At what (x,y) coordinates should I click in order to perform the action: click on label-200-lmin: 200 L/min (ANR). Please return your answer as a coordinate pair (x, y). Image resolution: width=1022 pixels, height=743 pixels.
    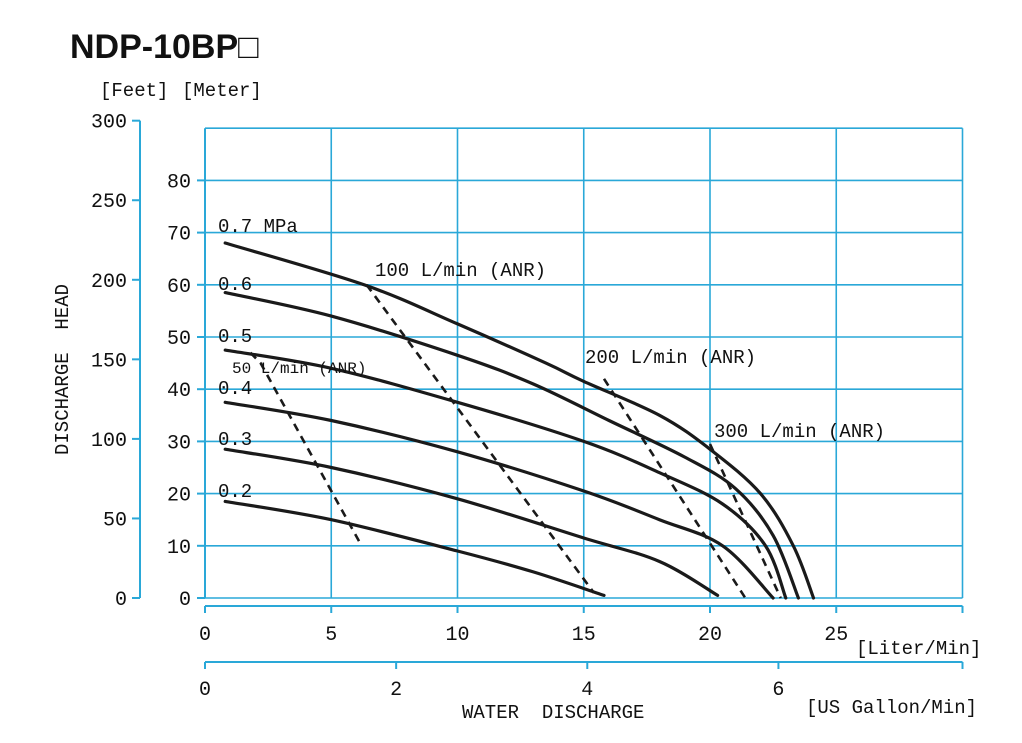
    Looking at the image, I should click on (670, 358).